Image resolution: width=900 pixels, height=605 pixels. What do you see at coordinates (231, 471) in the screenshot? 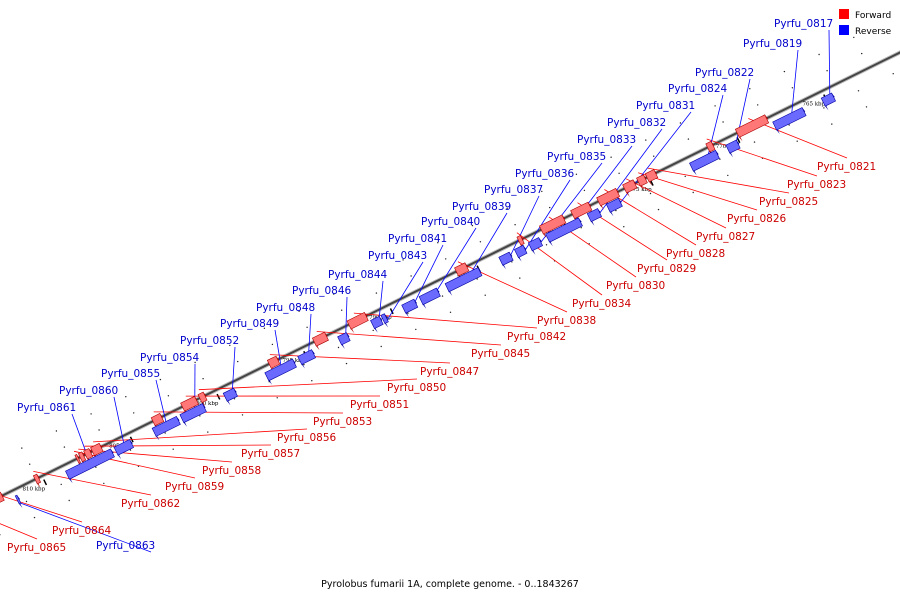
I see `gene-label: Pyrfu_0858` at bounding box center [231, 471].